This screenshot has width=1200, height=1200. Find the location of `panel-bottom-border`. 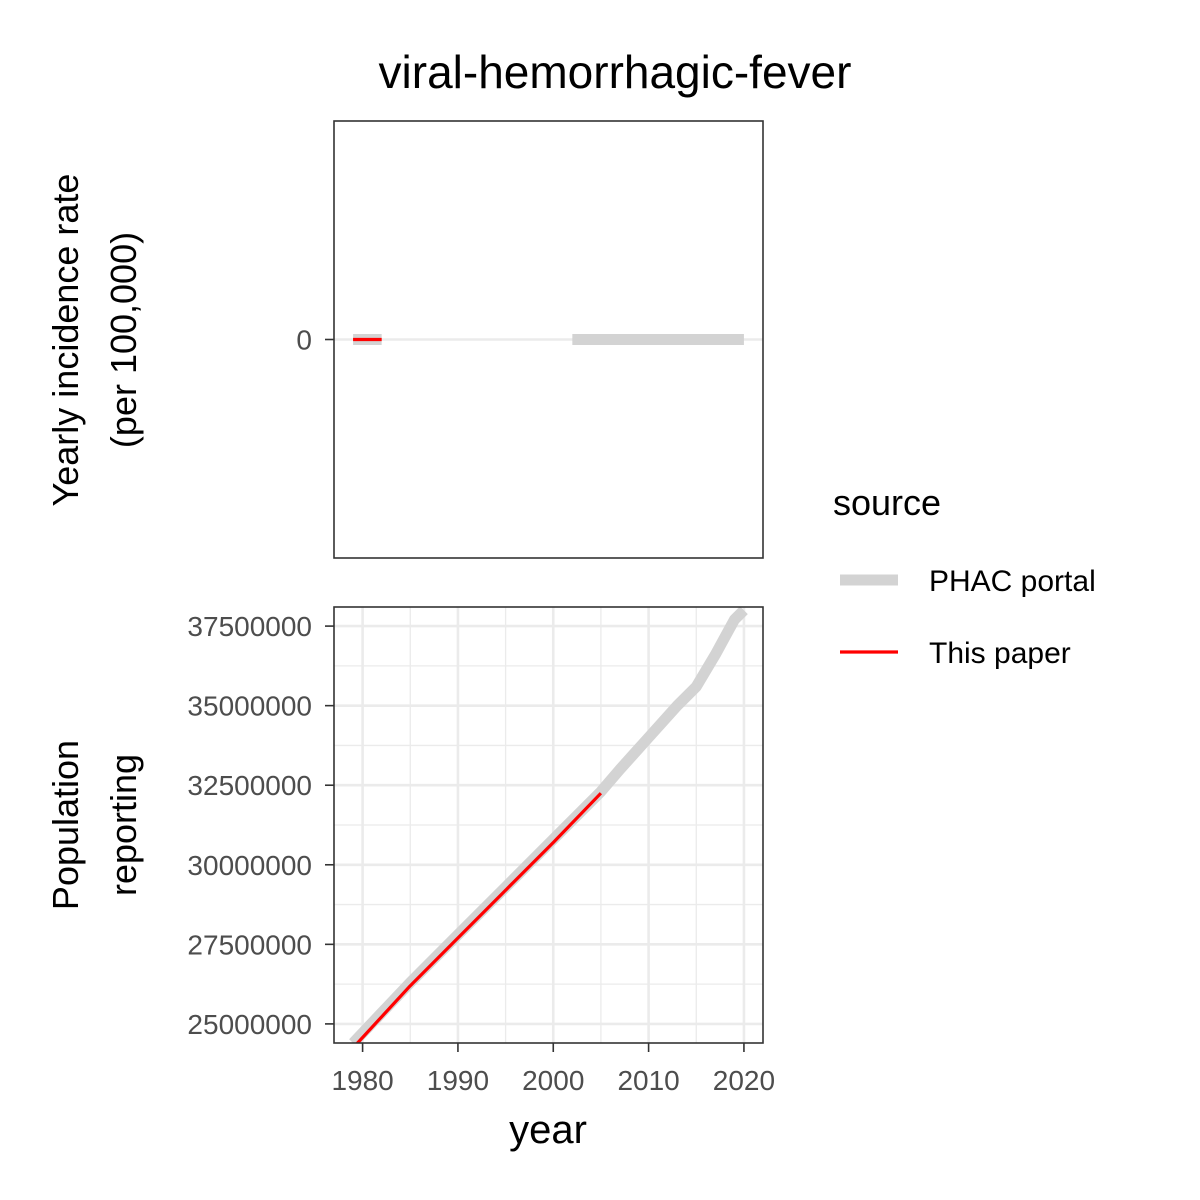

panel-bottom-border is located at coordinates (548, 825).